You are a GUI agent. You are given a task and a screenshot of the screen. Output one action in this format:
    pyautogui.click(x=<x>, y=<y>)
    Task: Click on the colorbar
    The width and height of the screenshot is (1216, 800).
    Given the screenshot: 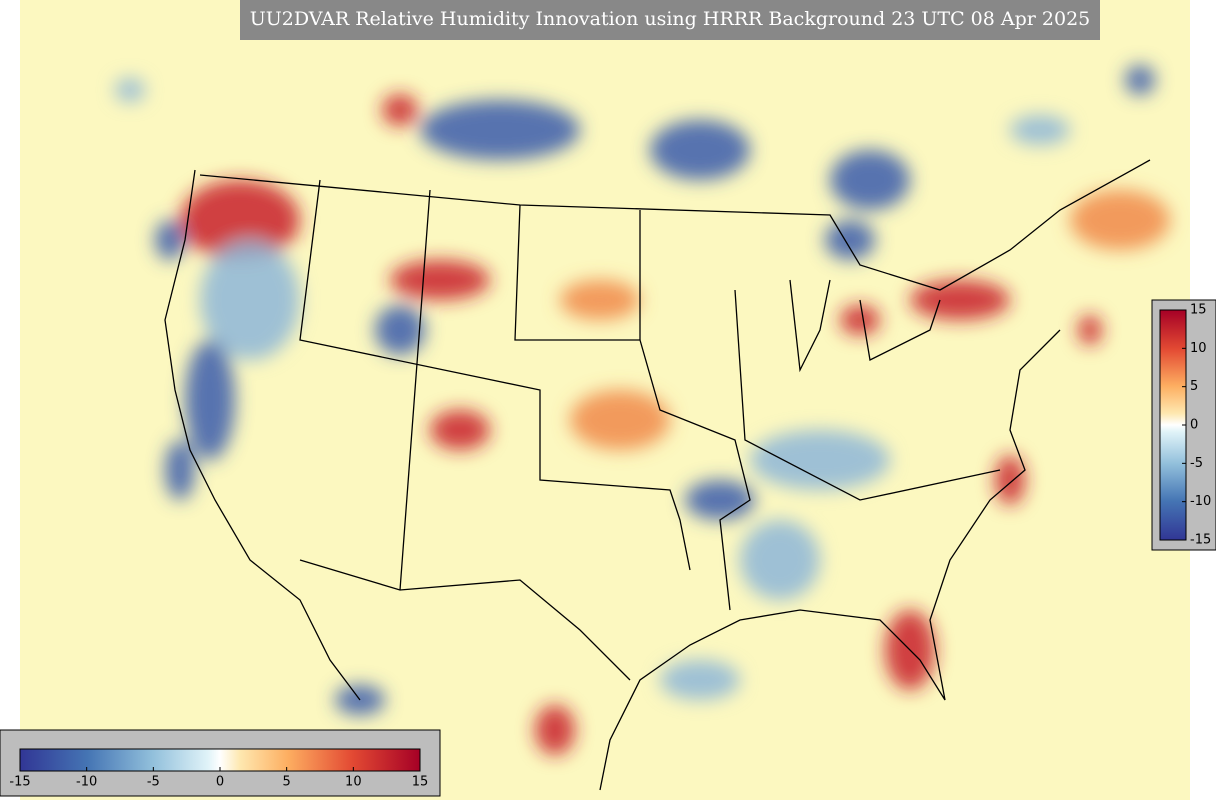 What is the action you would take?
    pyautogui.click(x=1173, y=425)
    